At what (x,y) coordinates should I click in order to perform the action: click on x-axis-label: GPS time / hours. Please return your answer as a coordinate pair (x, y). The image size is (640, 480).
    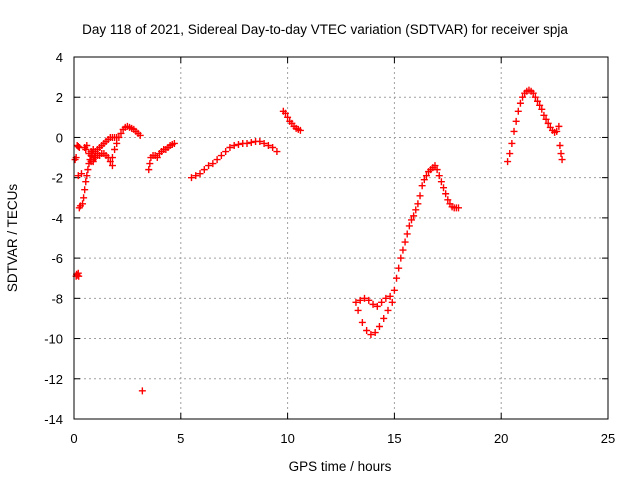
    Looking at the image, I should click on (340, 466).